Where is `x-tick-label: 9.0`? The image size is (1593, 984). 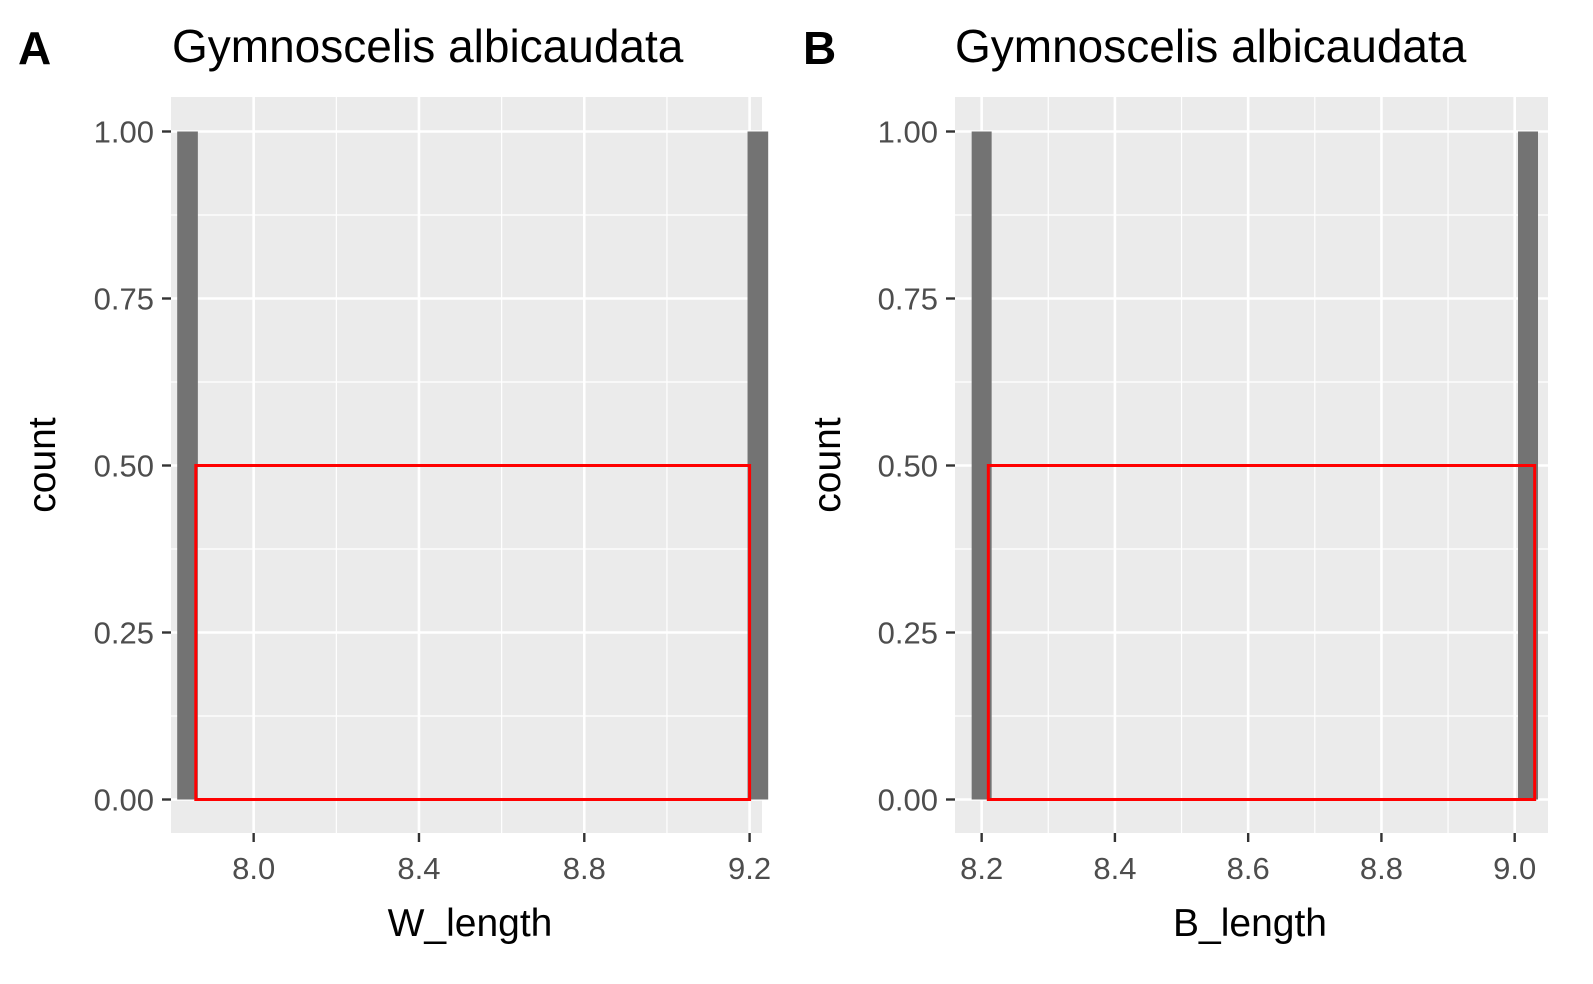
x-tick-label: 9.0 is located at coordinates (1514, 868).